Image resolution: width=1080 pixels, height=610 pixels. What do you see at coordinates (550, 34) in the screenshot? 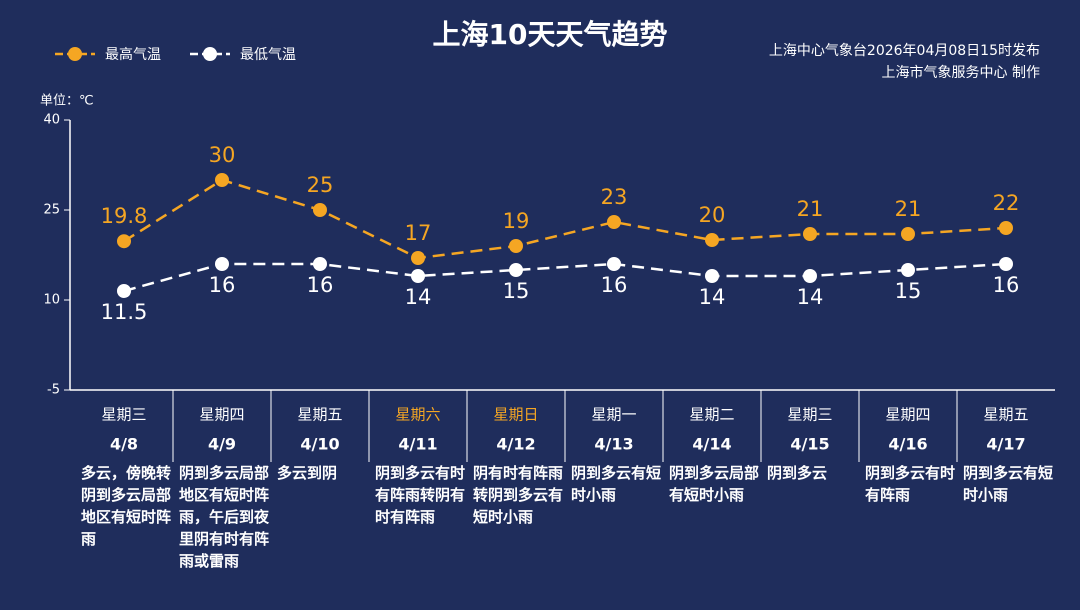
I see `chart-title: 上海10天天气趋势` at bounding box center [550, 34].